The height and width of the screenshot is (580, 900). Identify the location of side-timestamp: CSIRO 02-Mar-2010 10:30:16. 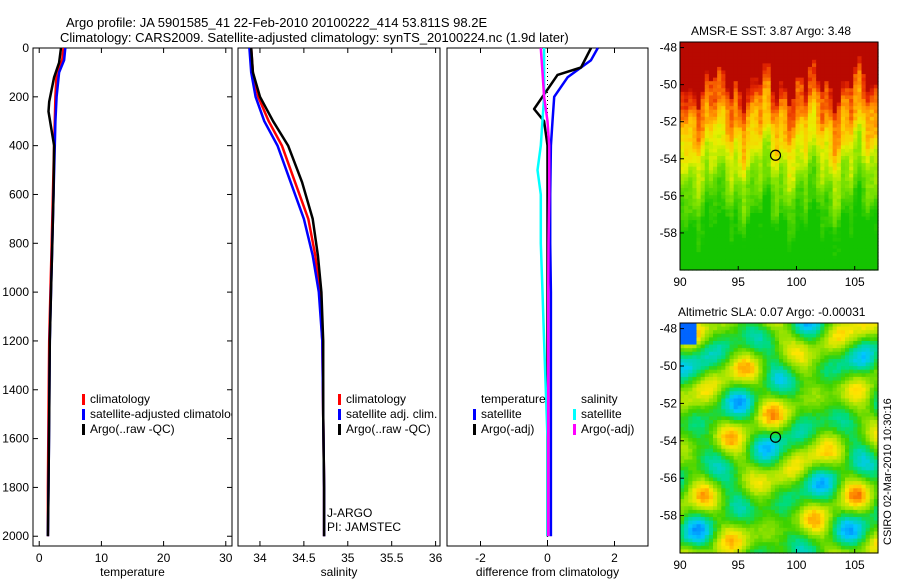
(888, 471).